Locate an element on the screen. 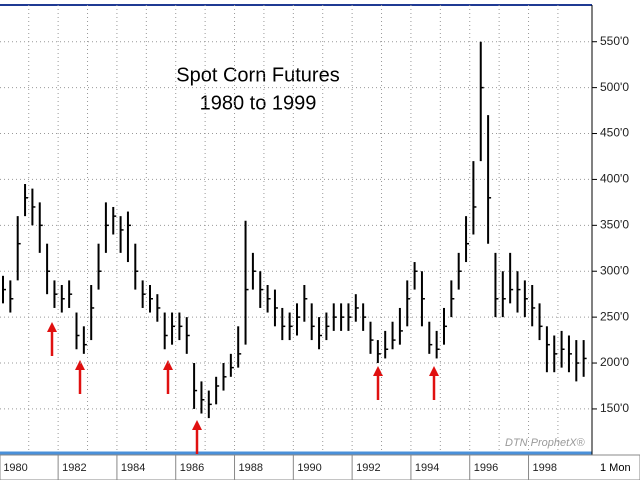  y-tick-label: 550'0 is located at coordinates (614, 41).